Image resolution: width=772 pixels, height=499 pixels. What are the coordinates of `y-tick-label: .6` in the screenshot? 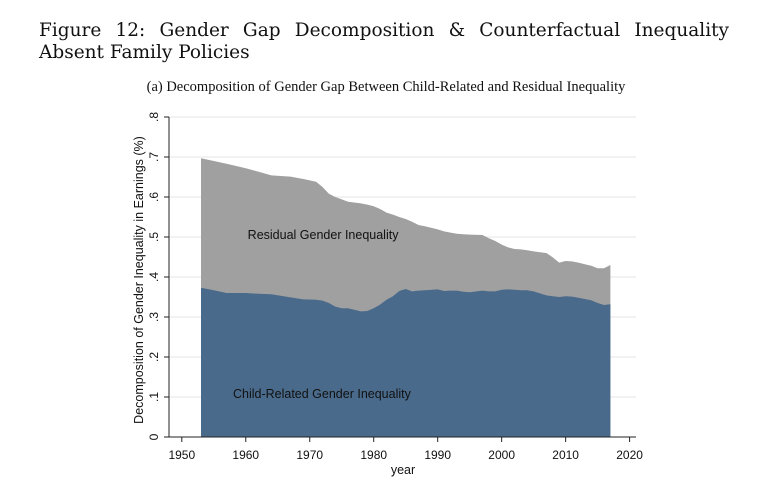 It's located at (154, 197).